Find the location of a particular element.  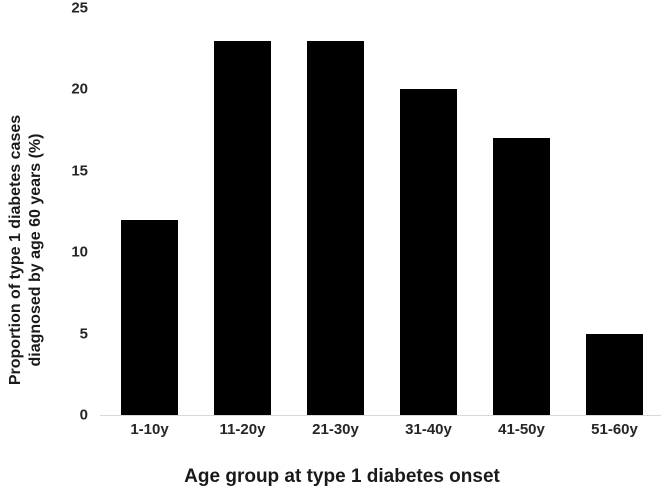

y-tick-label: 25 is located at coordinates (79, 8).